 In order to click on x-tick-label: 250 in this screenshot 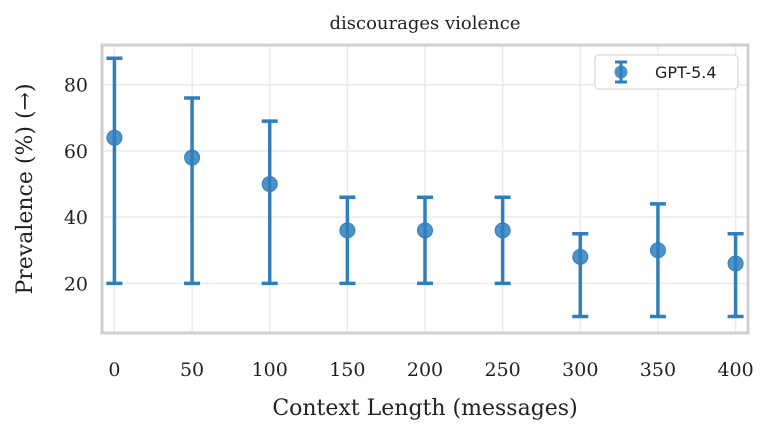, I will do `click(503, 370)`.